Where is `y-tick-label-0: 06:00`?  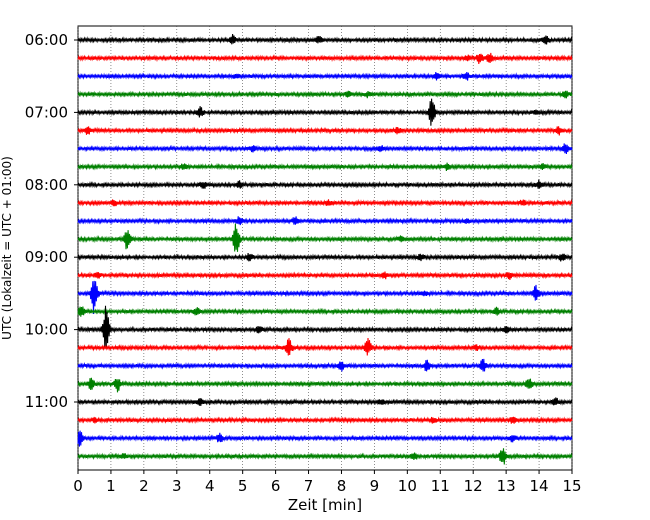
y-tick-label-0: 06:00 is located at coordinates (46, 40).